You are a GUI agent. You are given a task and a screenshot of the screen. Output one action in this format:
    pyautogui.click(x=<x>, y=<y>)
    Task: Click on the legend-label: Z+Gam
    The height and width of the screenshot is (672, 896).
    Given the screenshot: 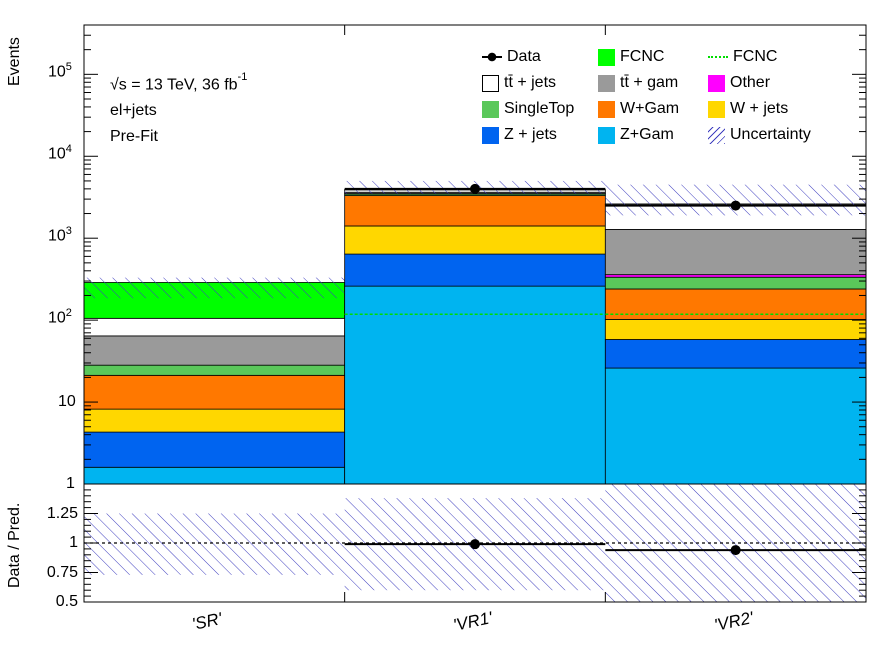 What is the action you would take?
    pyautogui.click(x=647, y=134)
    